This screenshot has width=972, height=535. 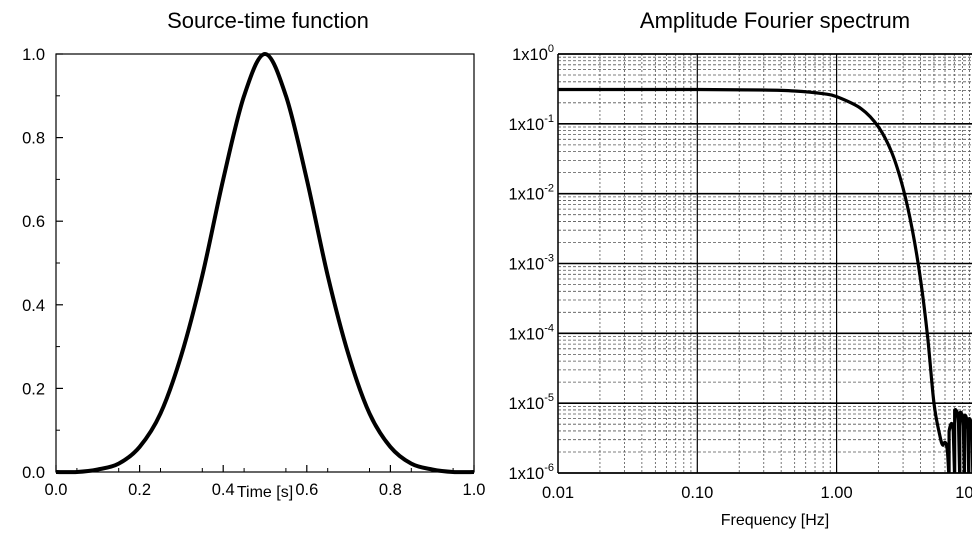 What do you see at coordinates (549, 189) in the screenshot?
I see `y-tick-exponent: -2` at bounding box center [549, 189].